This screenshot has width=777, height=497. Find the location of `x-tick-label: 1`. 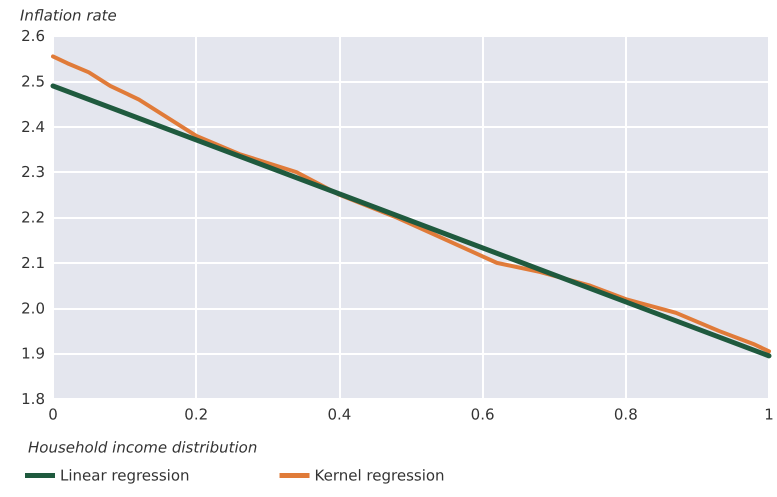

x-tick-label: 1 is located at coordinates (769, 415).